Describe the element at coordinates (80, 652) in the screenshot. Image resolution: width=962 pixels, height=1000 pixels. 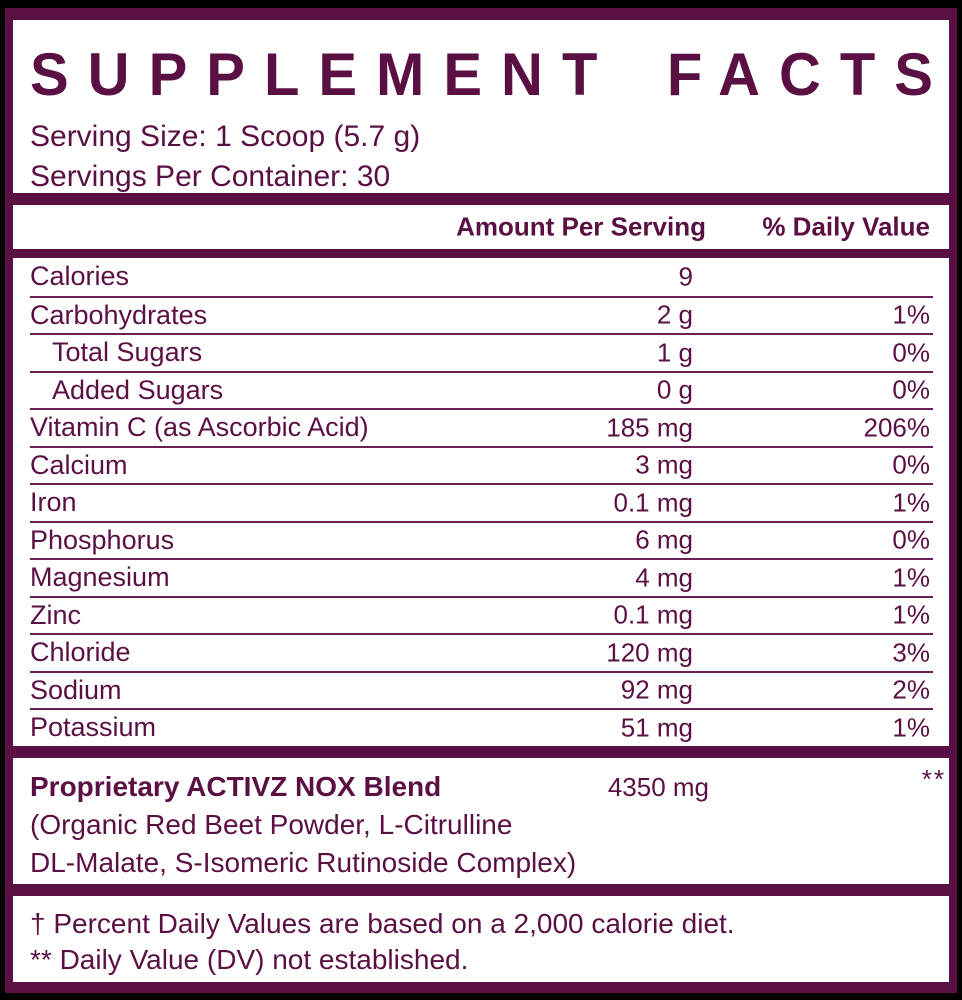
I see `nutrient-name: Chloride` at that location.